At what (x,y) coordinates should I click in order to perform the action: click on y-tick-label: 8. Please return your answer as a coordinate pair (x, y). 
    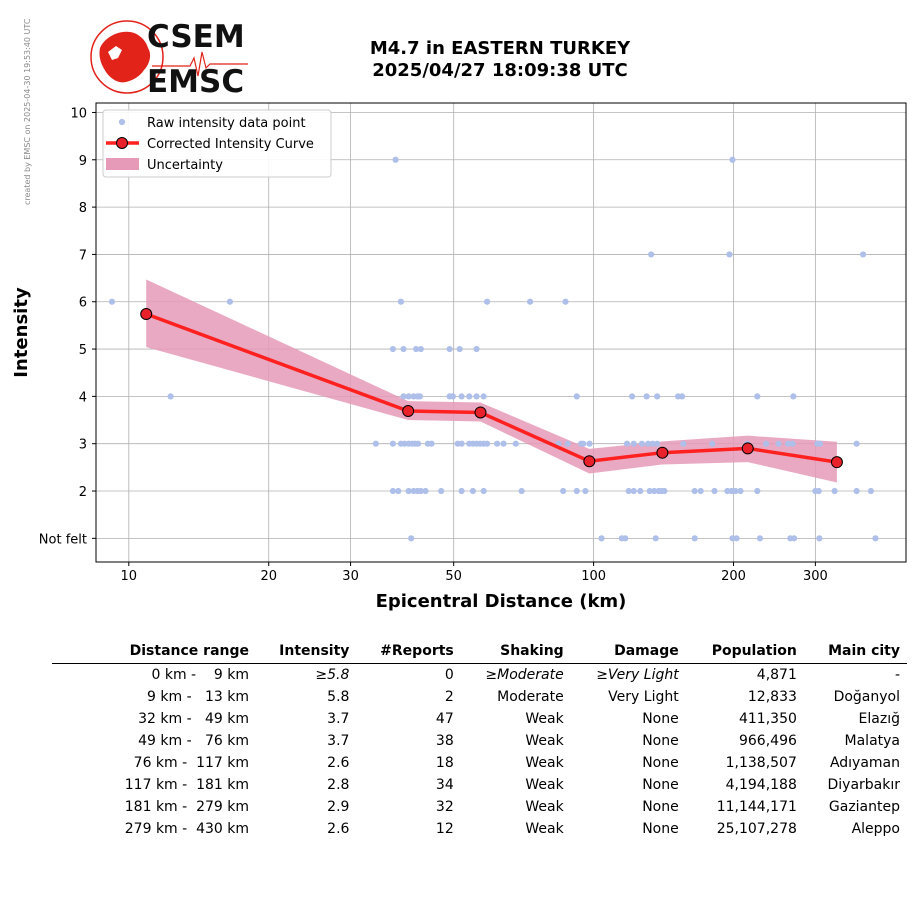
    Looking at the image, I should click on (83, 208).